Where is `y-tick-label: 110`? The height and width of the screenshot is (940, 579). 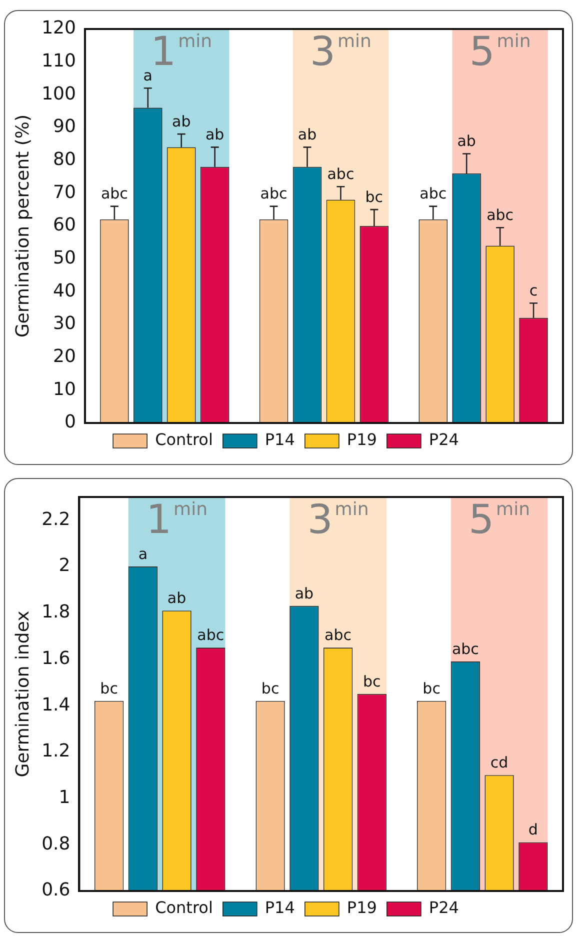 y-tick-label: 110 is located at coordinates (59, 61).